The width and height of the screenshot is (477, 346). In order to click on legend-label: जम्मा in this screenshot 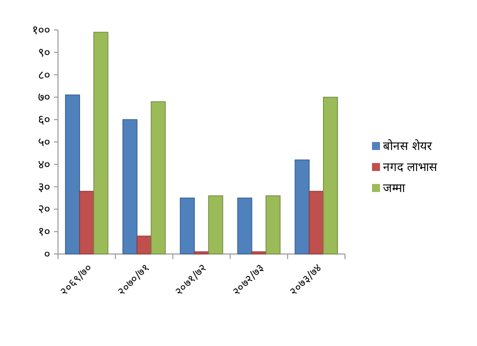, I will do `click(394, 188)`.